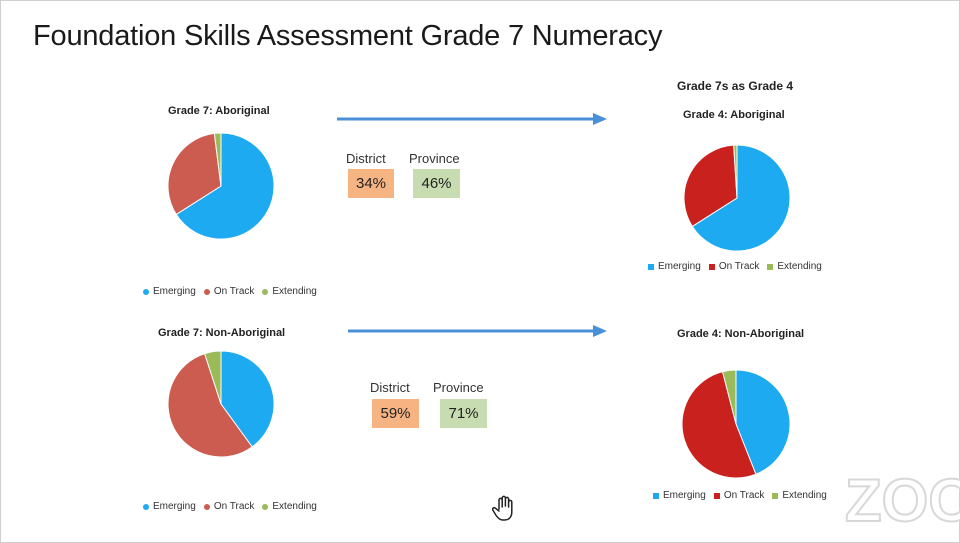 Image resolution: width=960 pixels, height=543 pixels. What do you see at coordinates (222, 333) in the screenshot?
I see `chart-title-grade7-nonaboriginal: Grade 7: Non-Aboriginal` at bounding box center [222, 333].